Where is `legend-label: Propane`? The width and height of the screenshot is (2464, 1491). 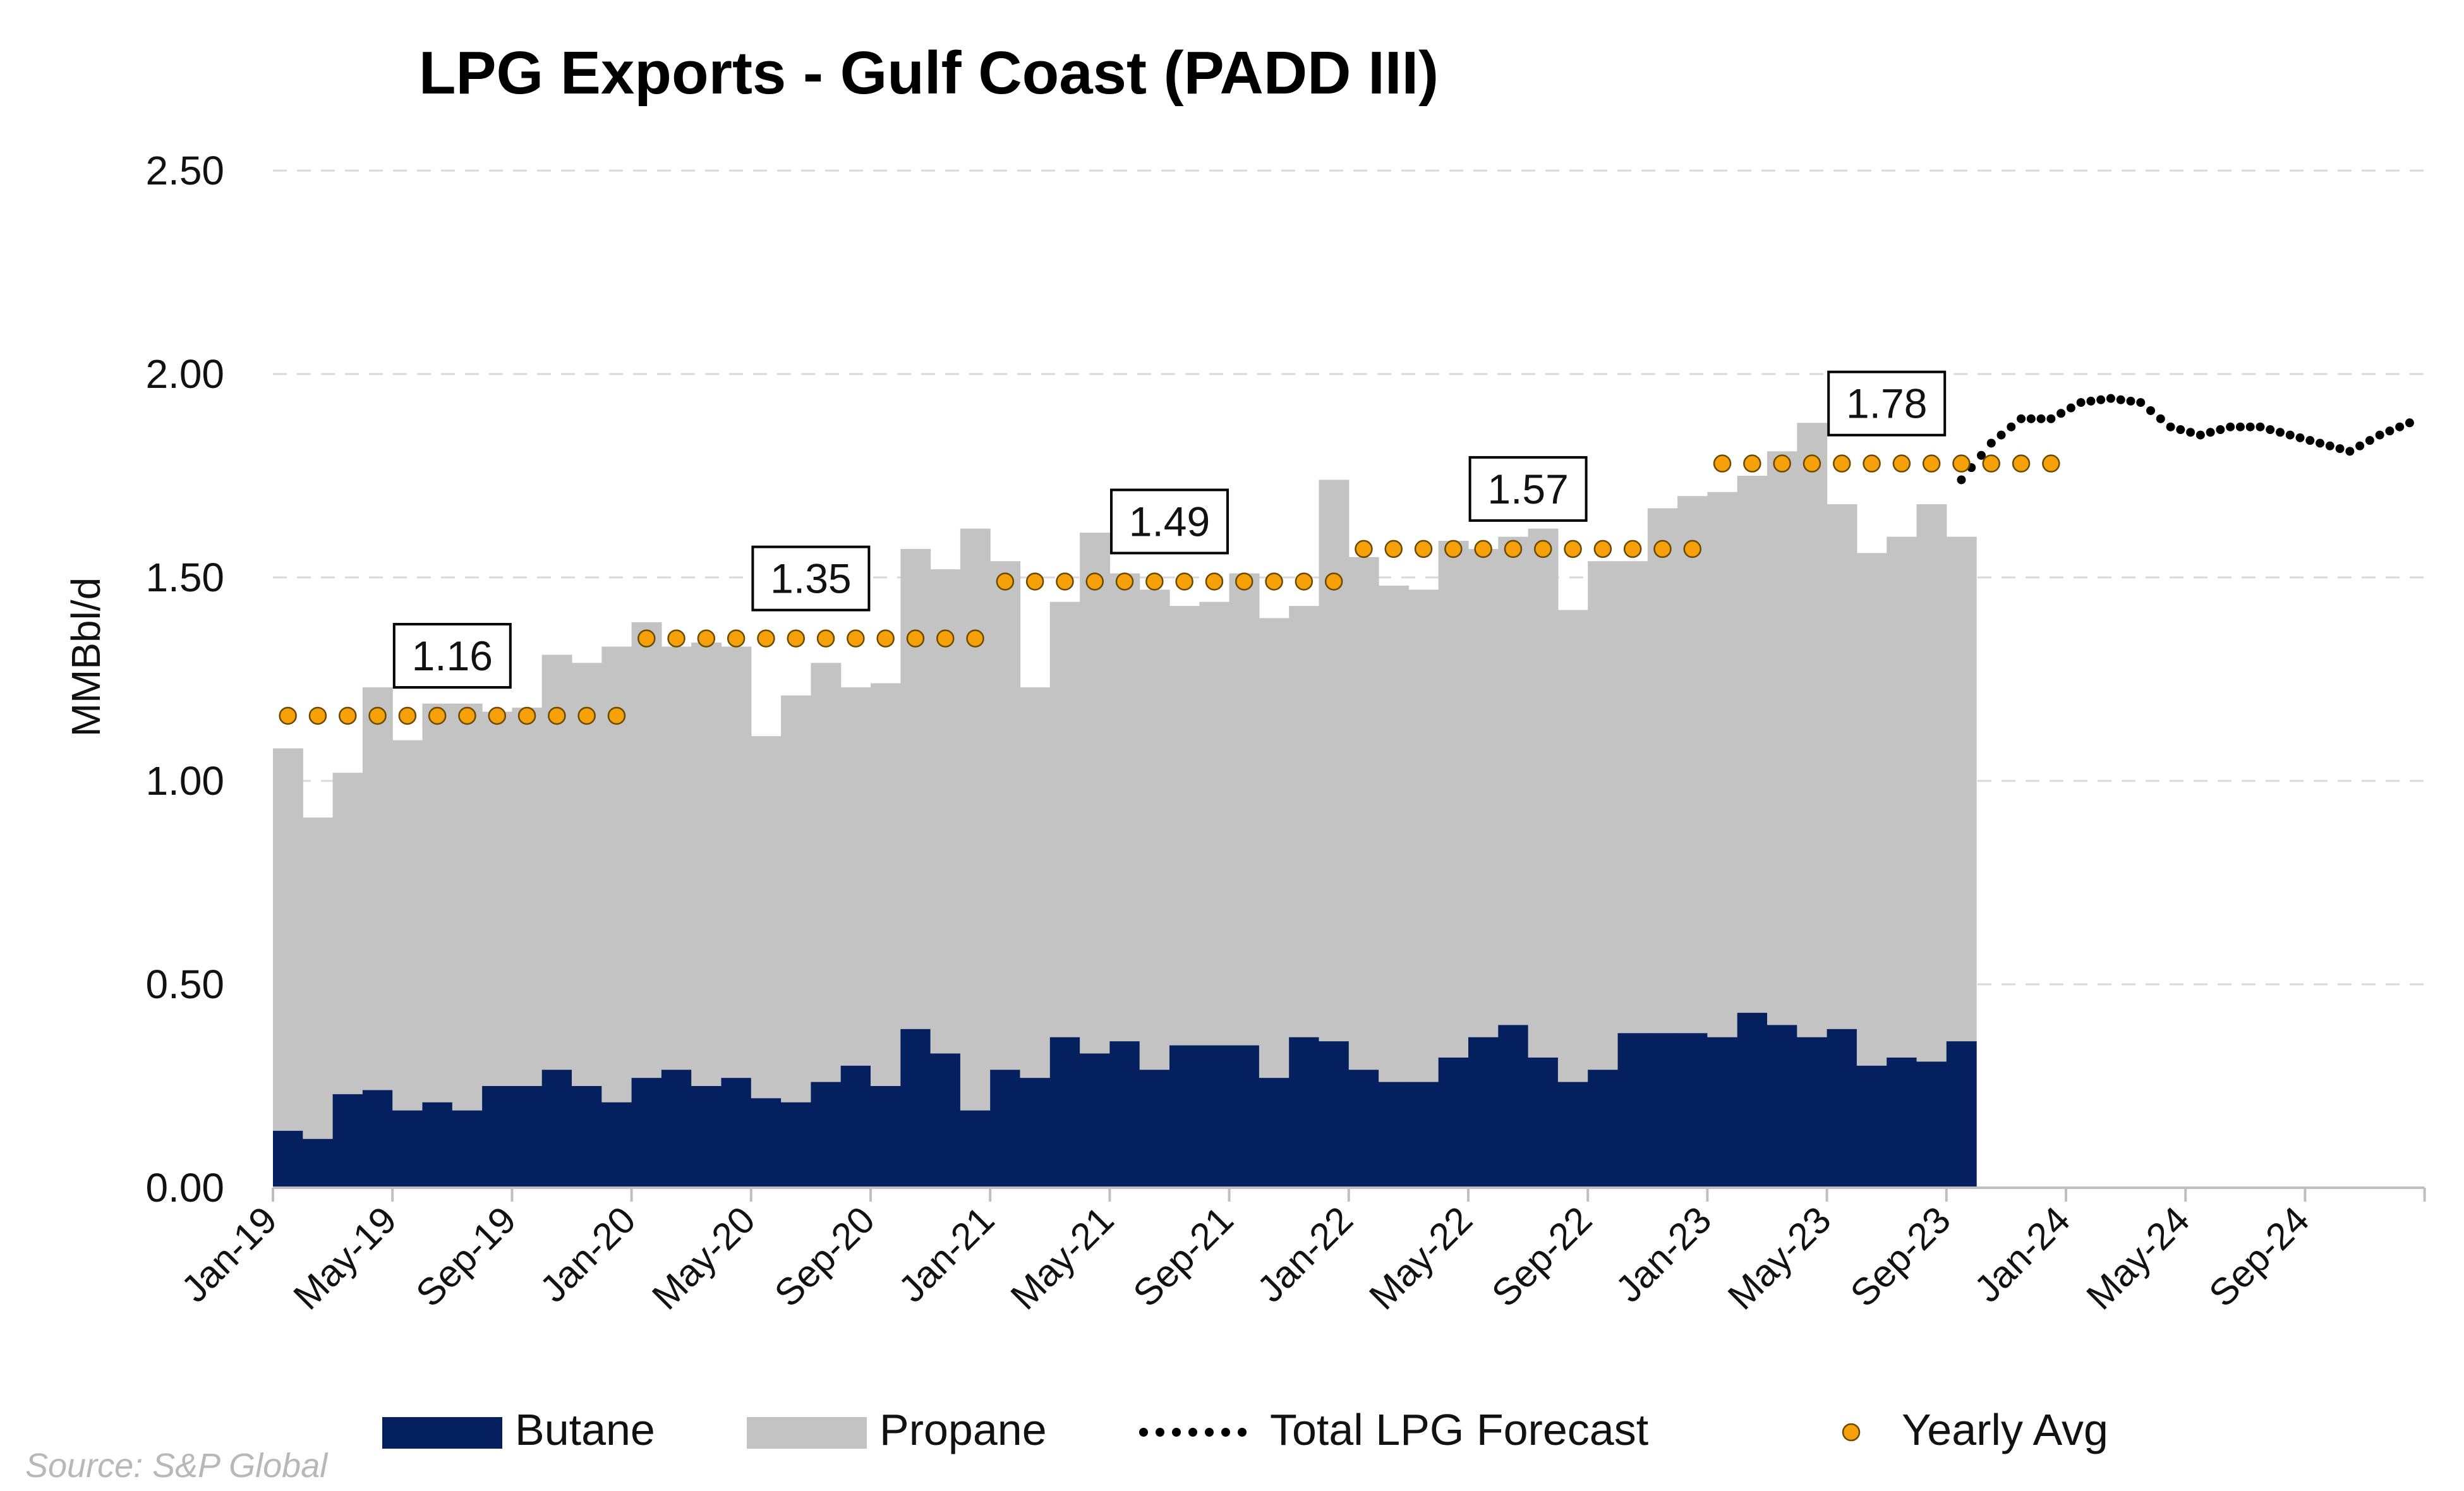
legend-label: Propane is located at coordinates (963, 1429).